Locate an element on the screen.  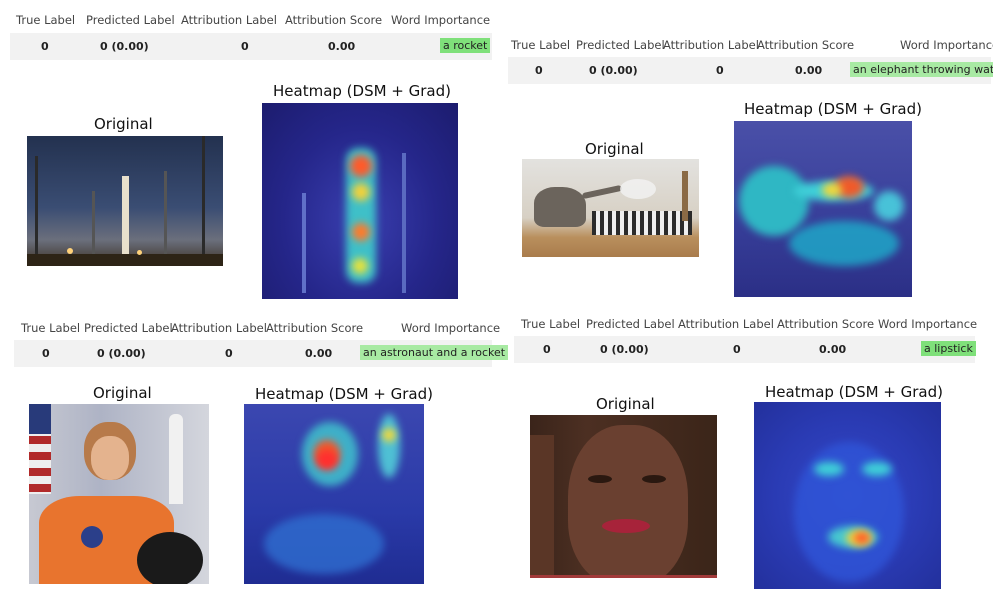
word-importance-value: an elephant throwing water is located at coordinates (921, 69).